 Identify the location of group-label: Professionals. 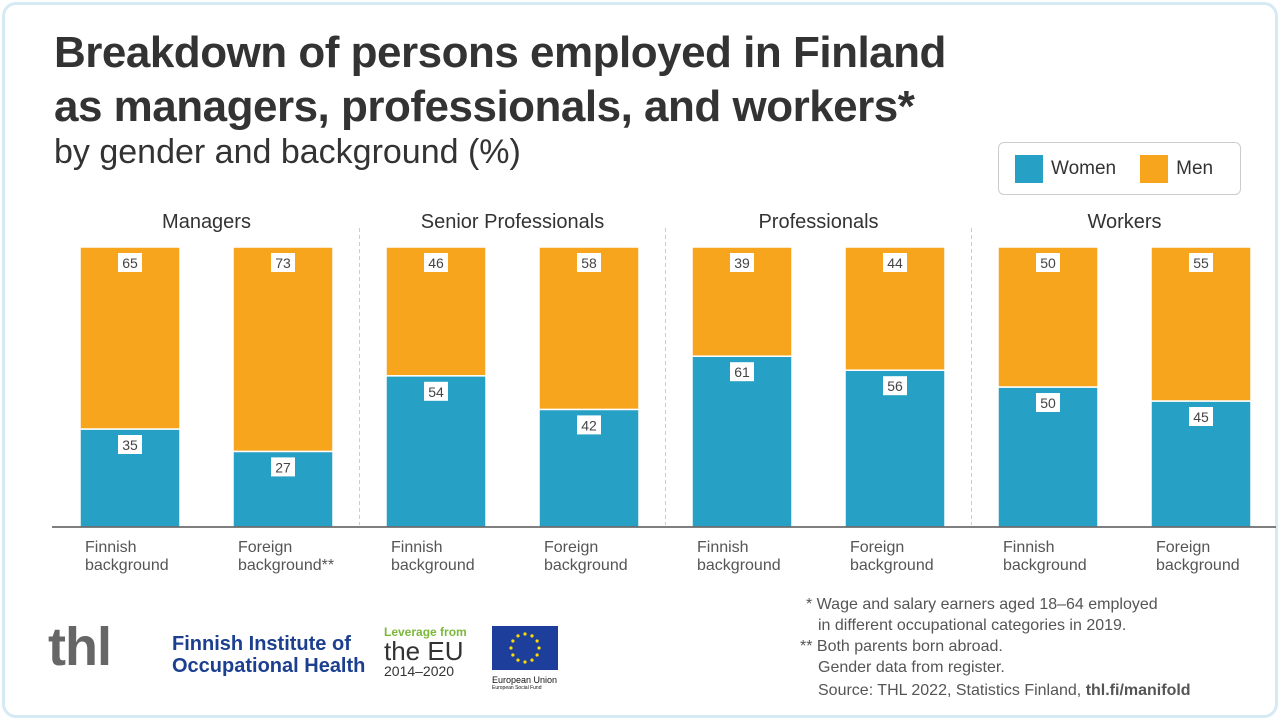
(818, 222).